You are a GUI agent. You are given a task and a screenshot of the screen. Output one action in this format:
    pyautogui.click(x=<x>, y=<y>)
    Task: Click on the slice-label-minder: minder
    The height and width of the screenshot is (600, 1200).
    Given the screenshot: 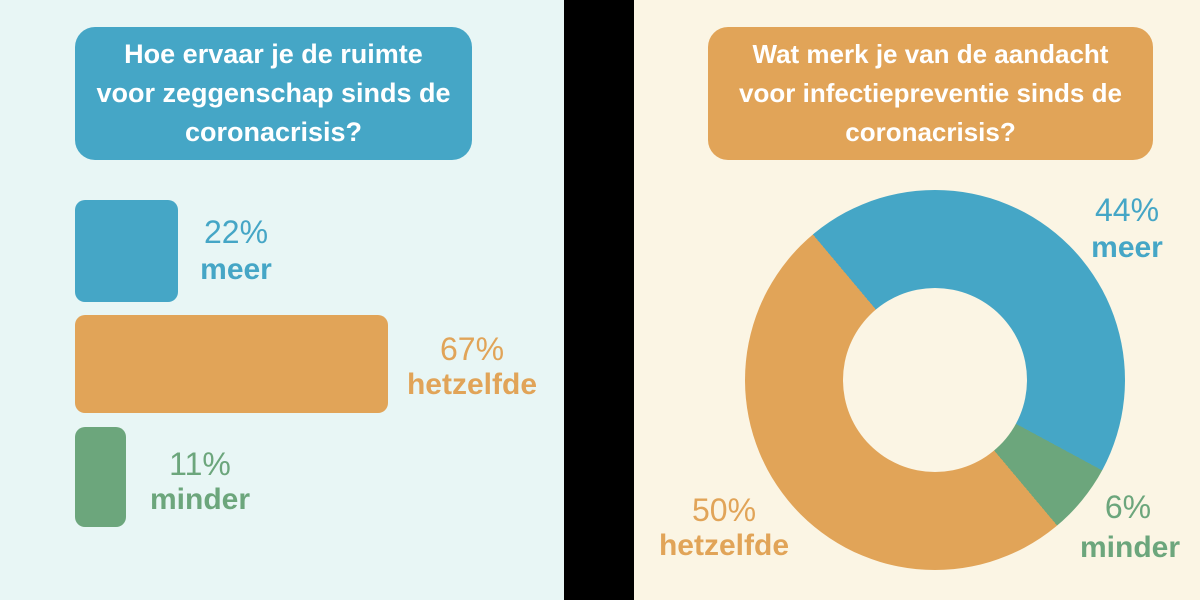 What is the action you would take?
    pyautogui.click(x=1130, y=547)
    